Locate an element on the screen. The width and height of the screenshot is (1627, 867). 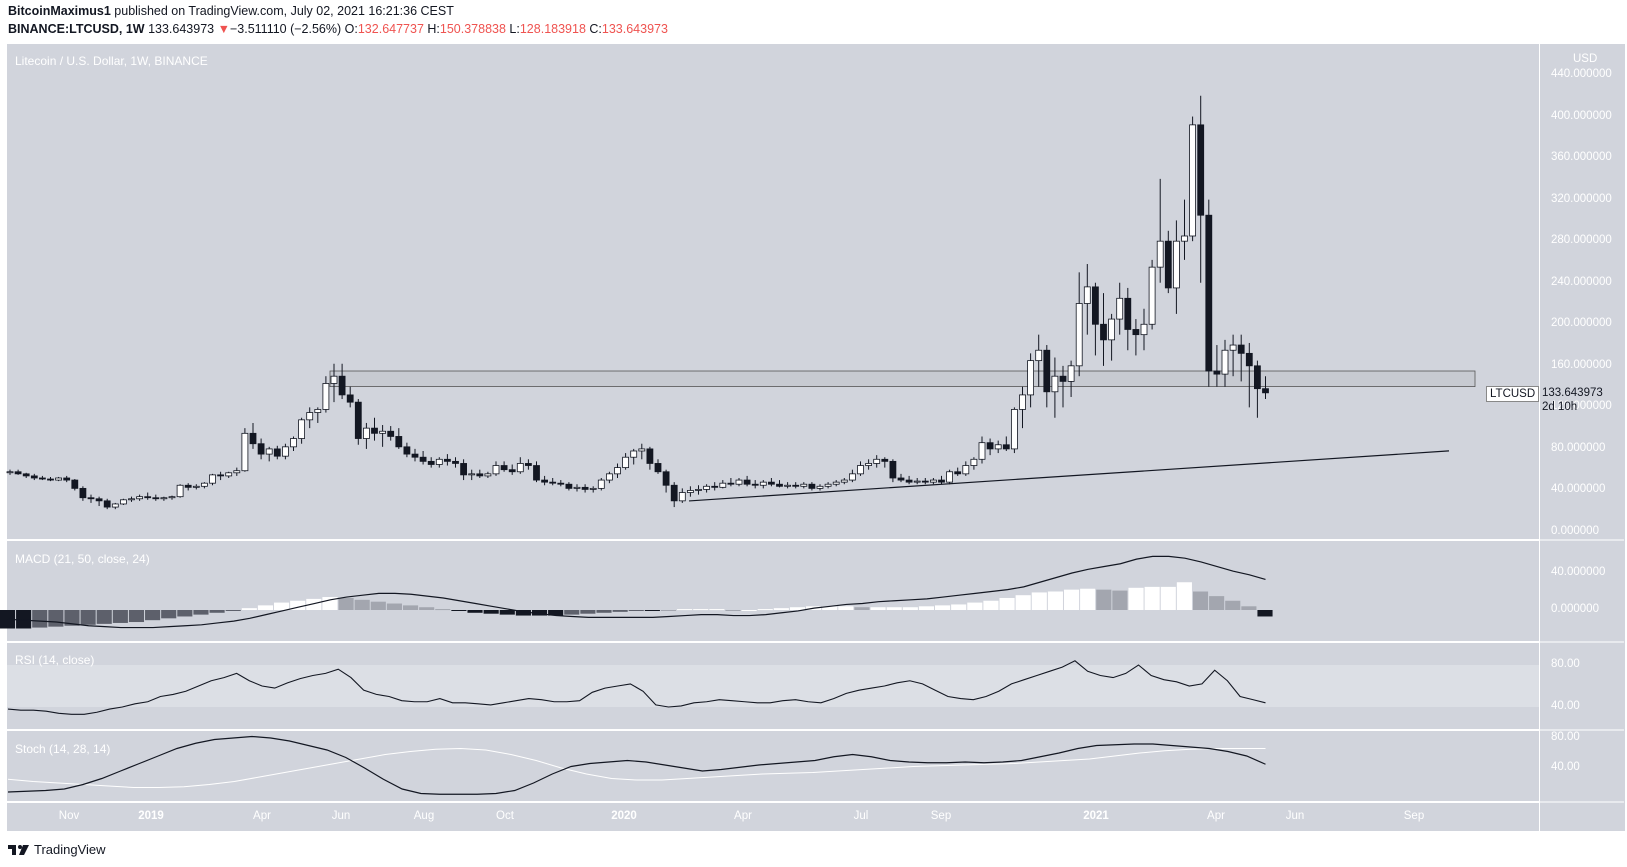
time-tick-label: Sep is located at coordinates (941, 816).